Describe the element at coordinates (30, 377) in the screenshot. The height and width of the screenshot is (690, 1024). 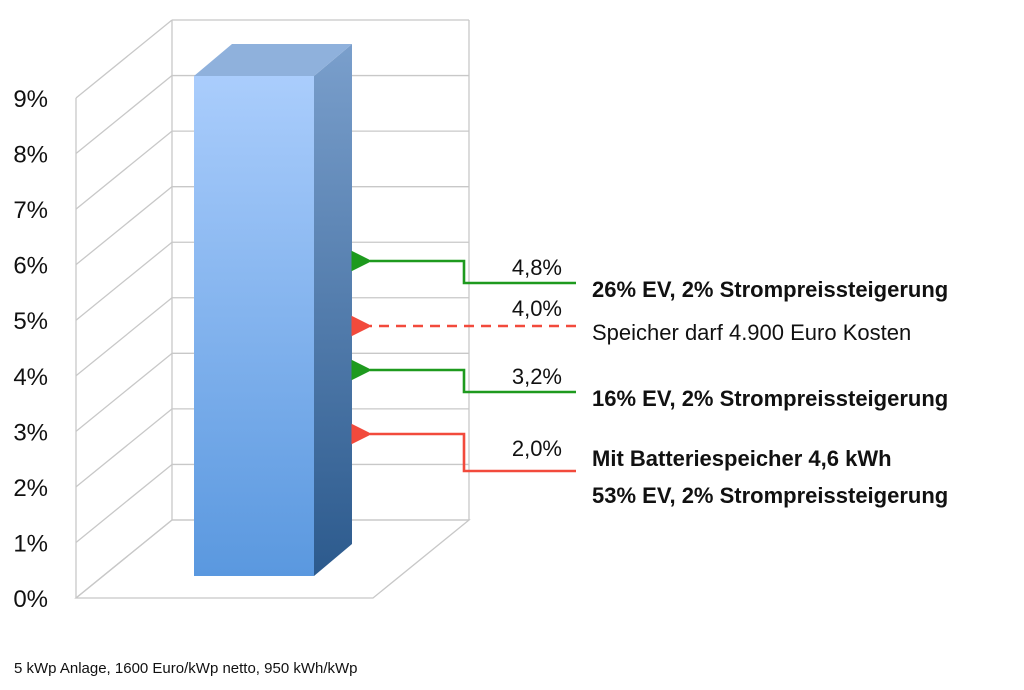
I see `y-tick-label: 4%` at that location.